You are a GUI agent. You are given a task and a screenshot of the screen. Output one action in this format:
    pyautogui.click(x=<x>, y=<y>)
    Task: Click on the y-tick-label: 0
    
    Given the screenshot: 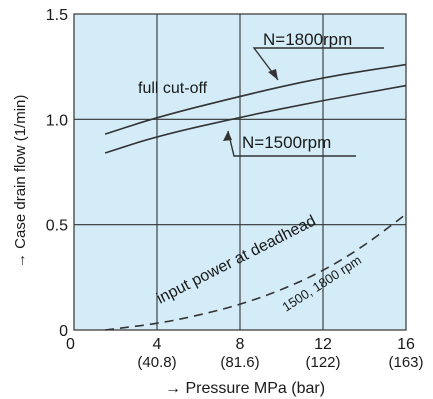 What is the action you would take?
    pyautogui.click(x=63, y=331)
    